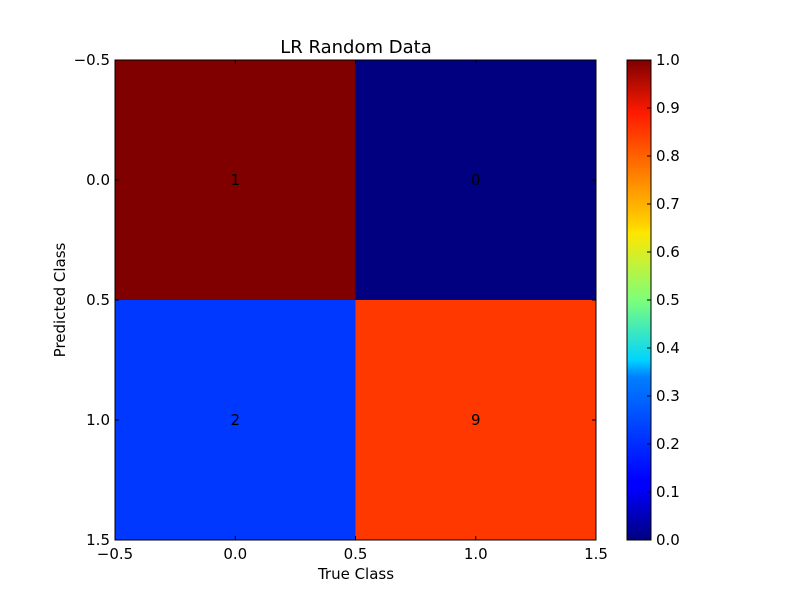 This screenshot has height=600, width=800. I want to click on x-tick-label: 1.0, so click(476, 554).